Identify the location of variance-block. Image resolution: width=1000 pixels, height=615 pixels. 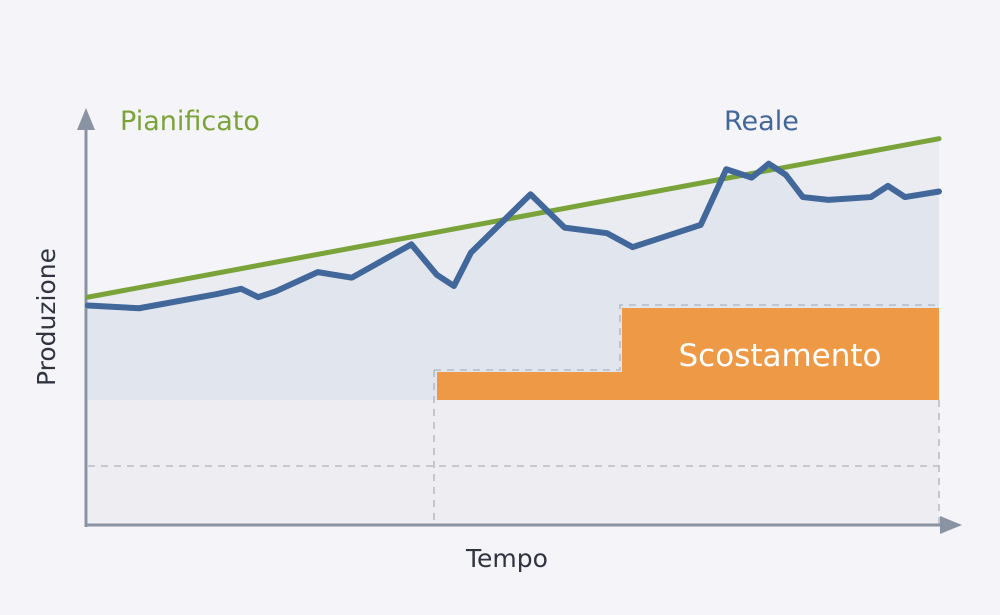
(688, 354).